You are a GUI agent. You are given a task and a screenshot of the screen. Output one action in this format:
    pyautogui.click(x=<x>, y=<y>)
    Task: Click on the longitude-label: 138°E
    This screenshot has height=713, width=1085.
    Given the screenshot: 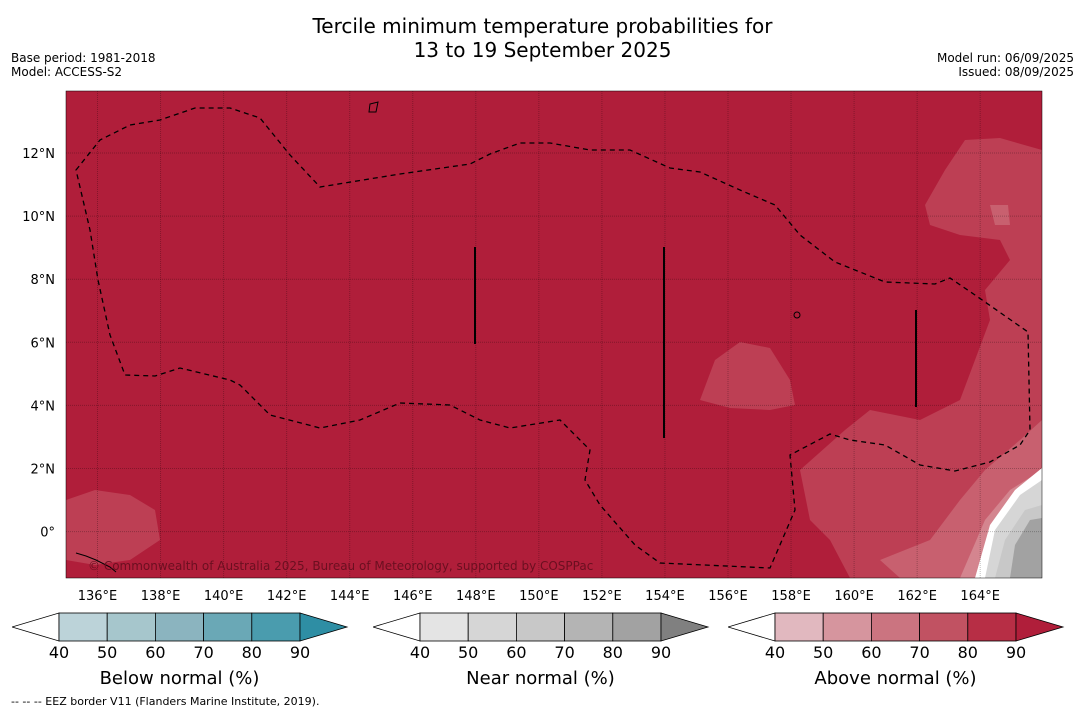 What is the action you would take?
    pyautogui.click(x=161, y=596)
    